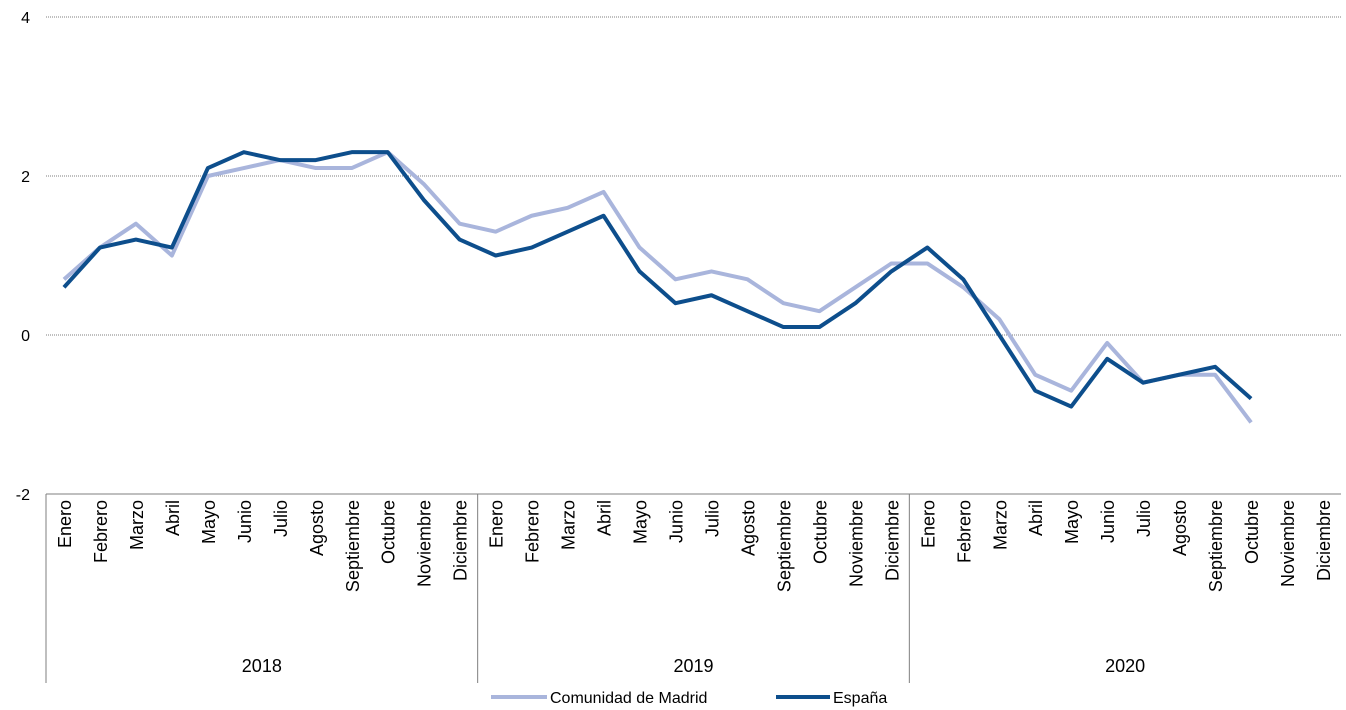  Describe the element at coordinates (25, 18) in the screenshot. I see `y-tick-label: 4` at that location.